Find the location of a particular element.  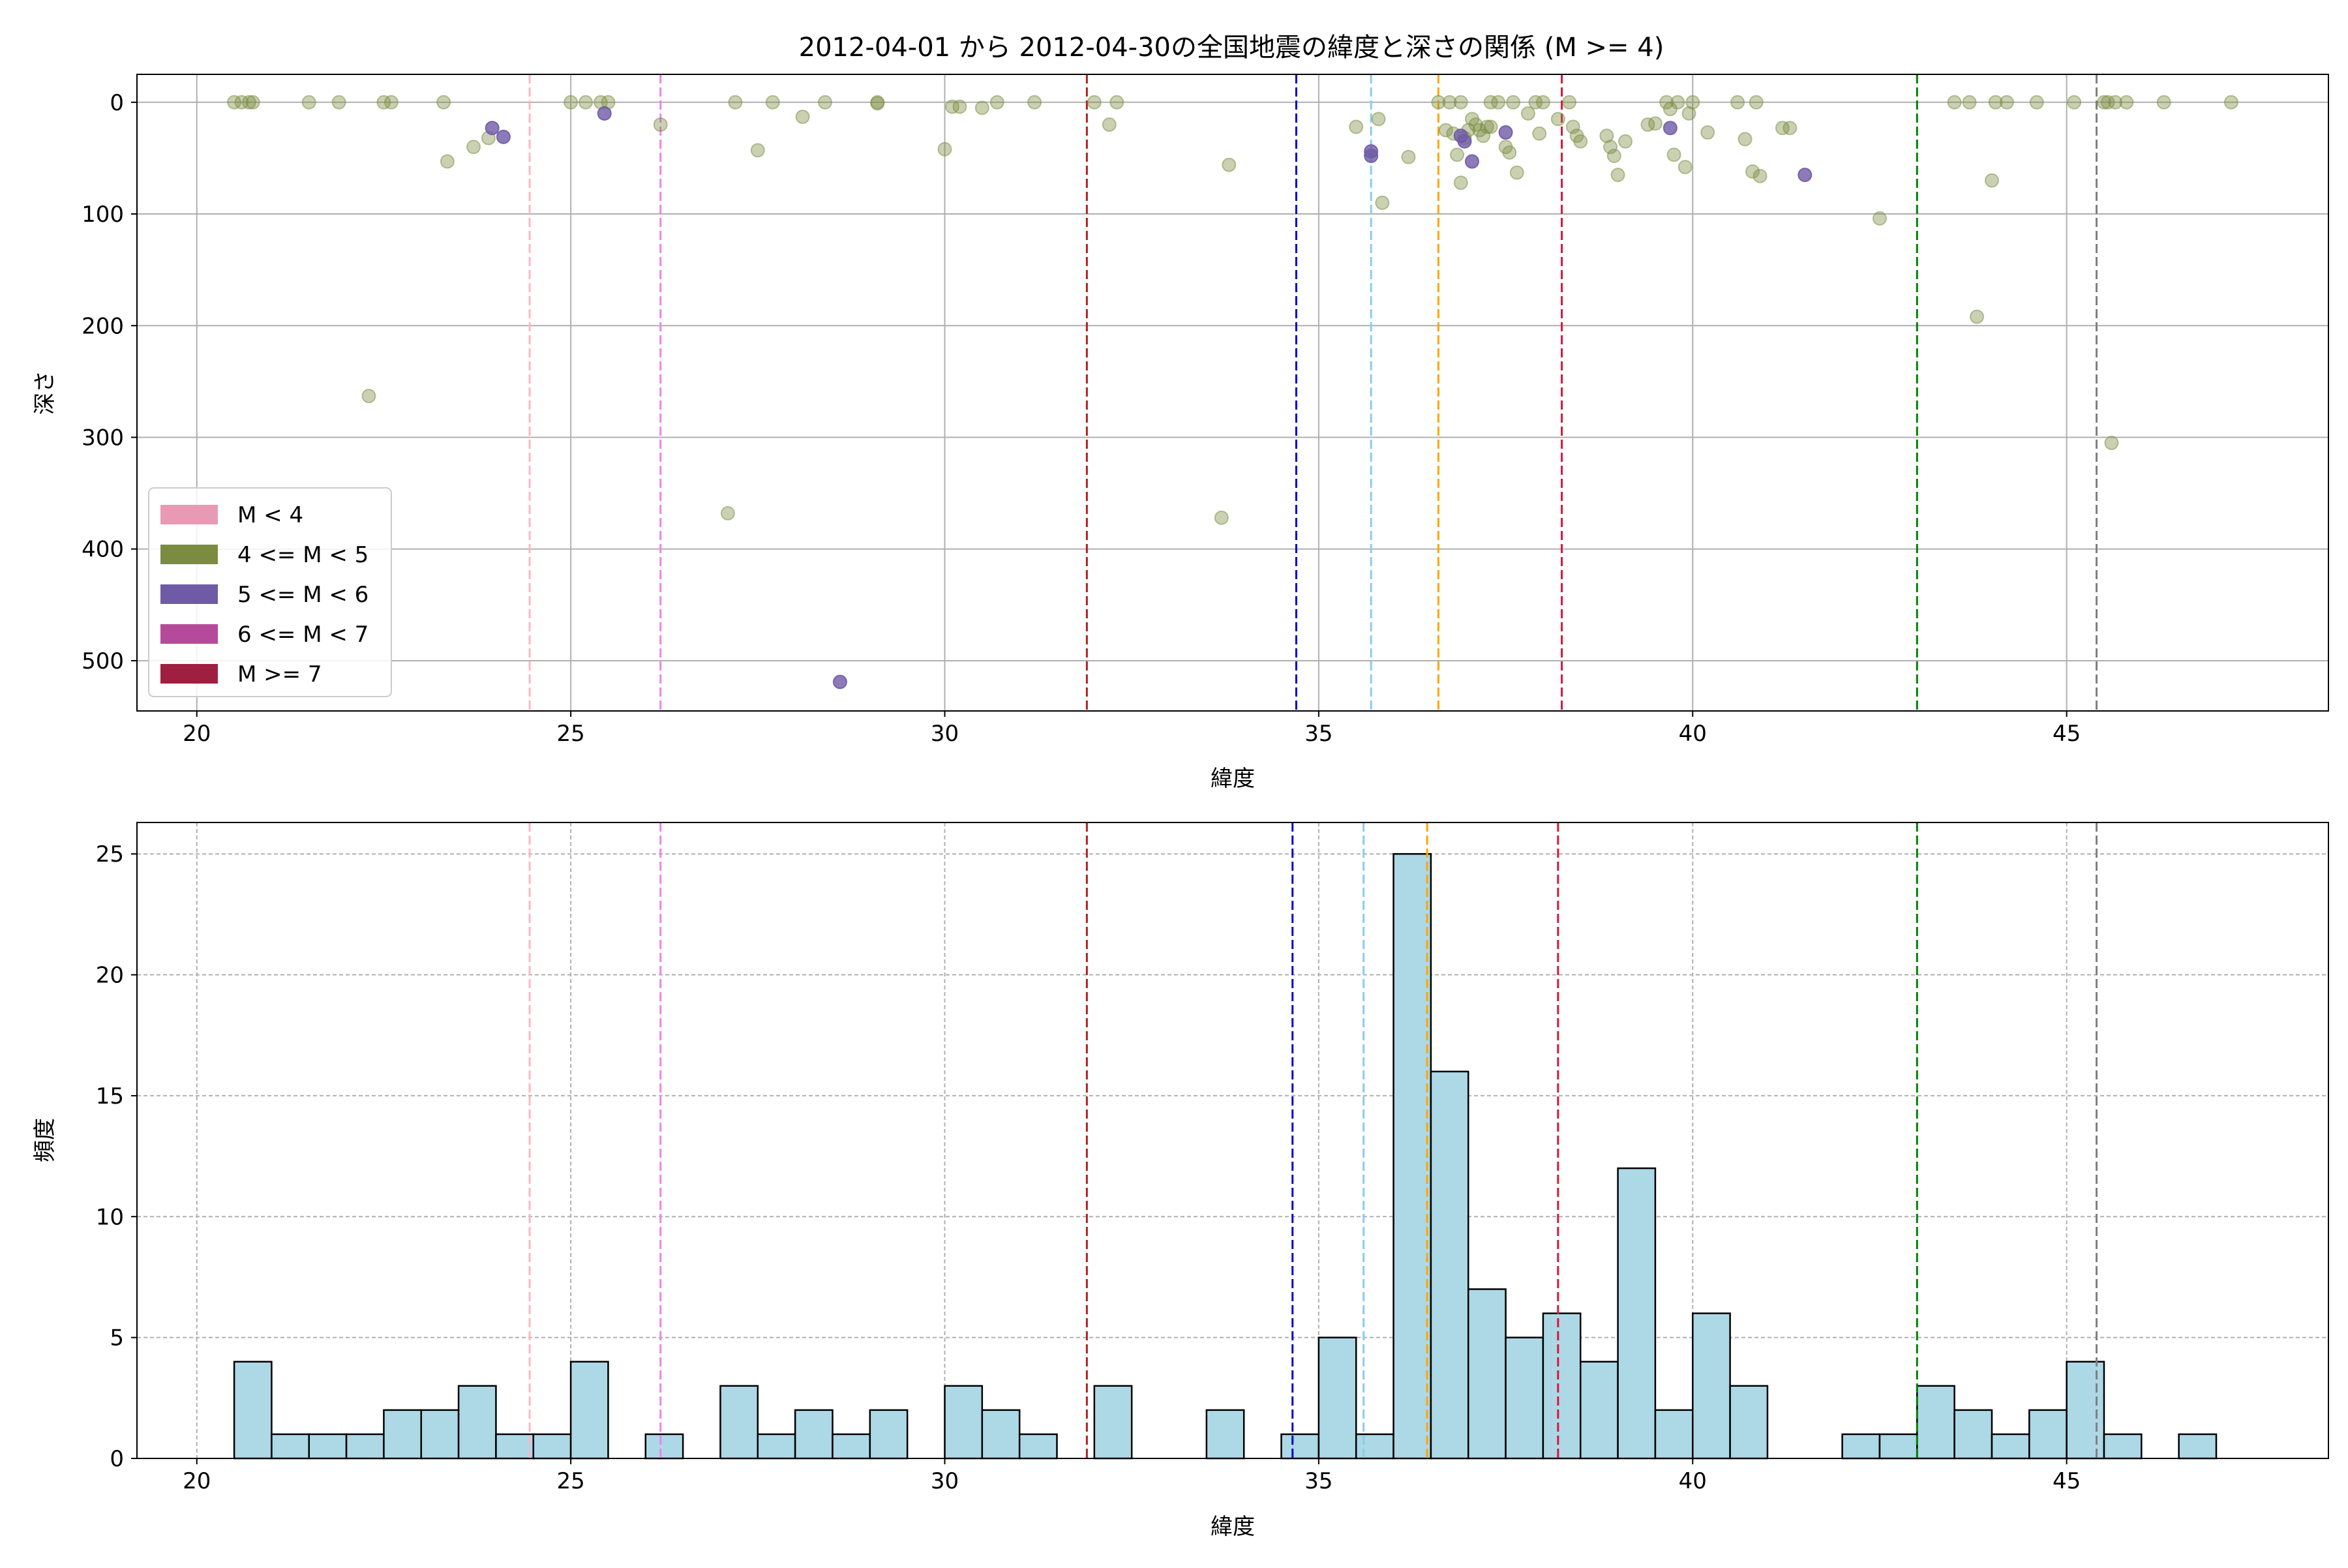

histogram-x-tick-label: 25 is located at coordinates (570, 1481).